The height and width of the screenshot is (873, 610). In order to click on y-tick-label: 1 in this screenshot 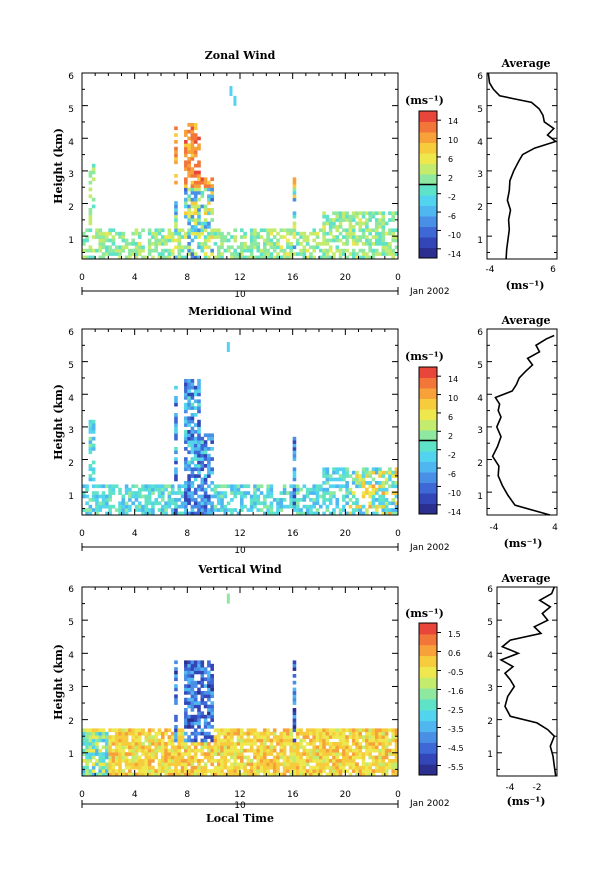, I will do `click(480, 241)`.